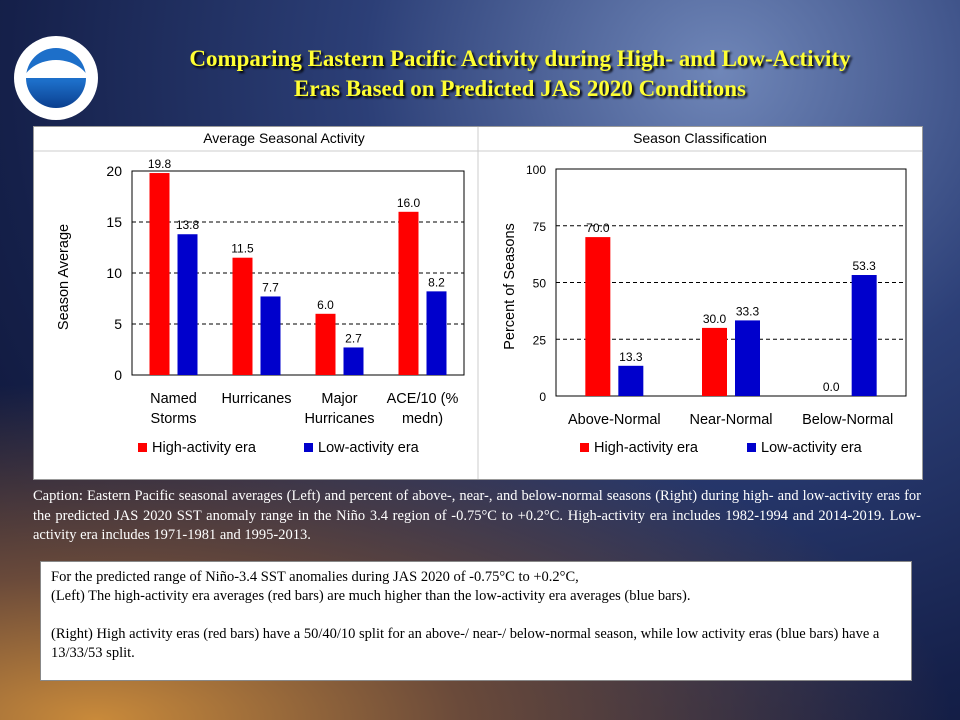 The height and width of the screenshot is (720, 960). What do you see at coordinates (118, 375) in the screenshot?
I see `chart1-ytick-label: 0` at bounding box center [118, 375].